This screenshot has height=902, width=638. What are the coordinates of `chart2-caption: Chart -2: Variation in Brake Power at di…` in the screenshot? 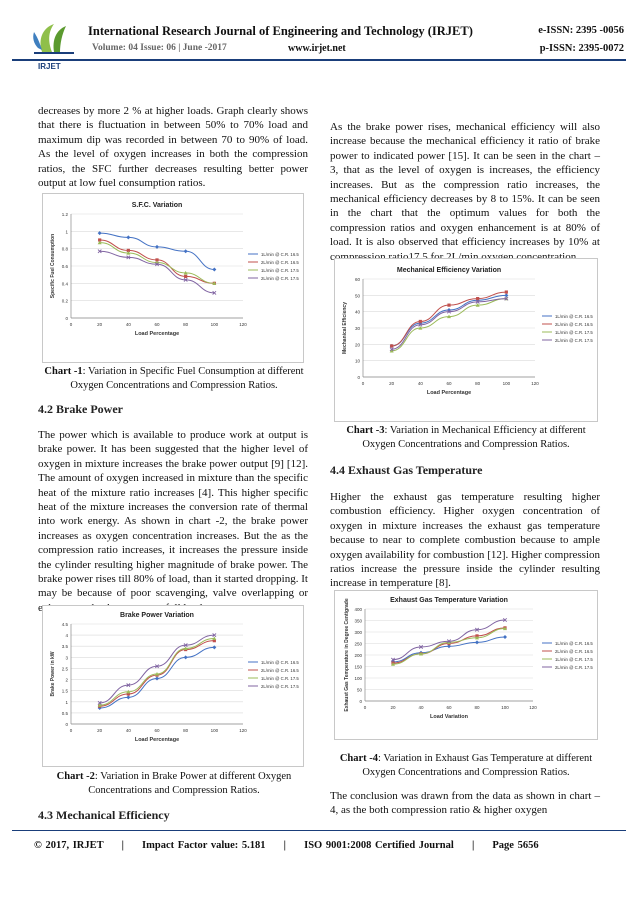 It's located at (174, 784).